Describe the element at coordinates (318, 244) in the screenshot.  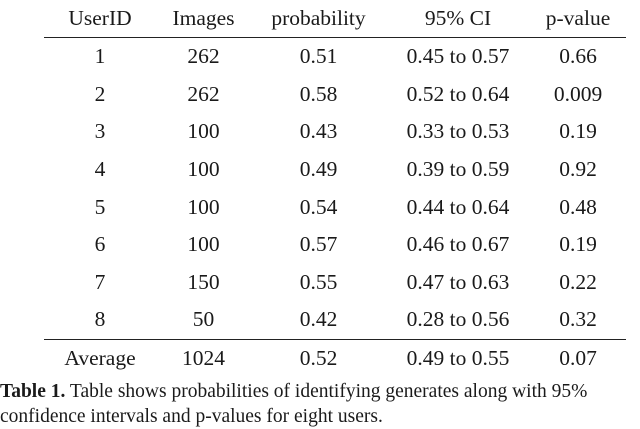
I see `cell-probability: 0.57` at that location.